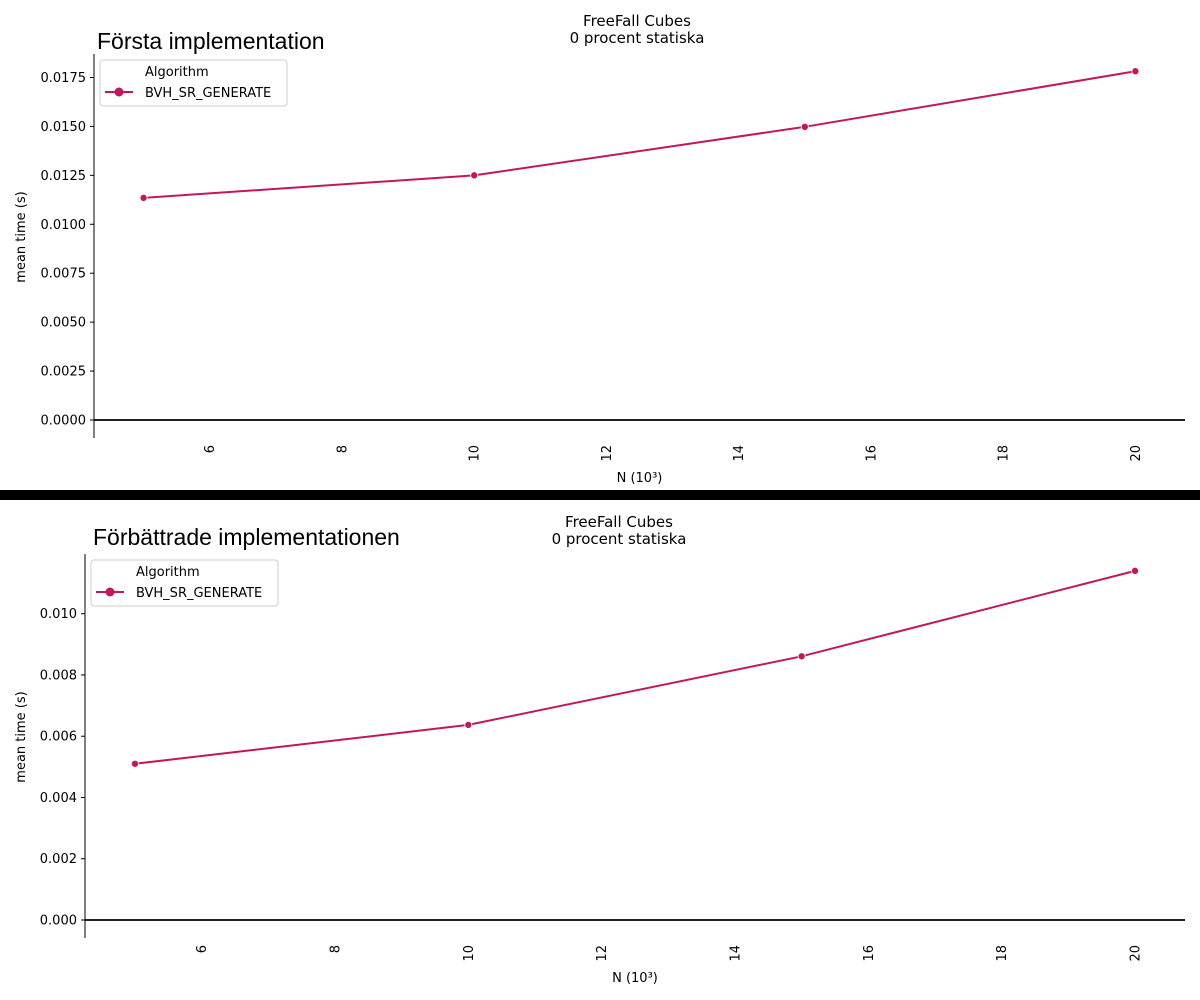  What do you see at coordinates (58, 921) in the screenshot?
I see `y-tick-label: 0.000` at bounding box center [58, 921].